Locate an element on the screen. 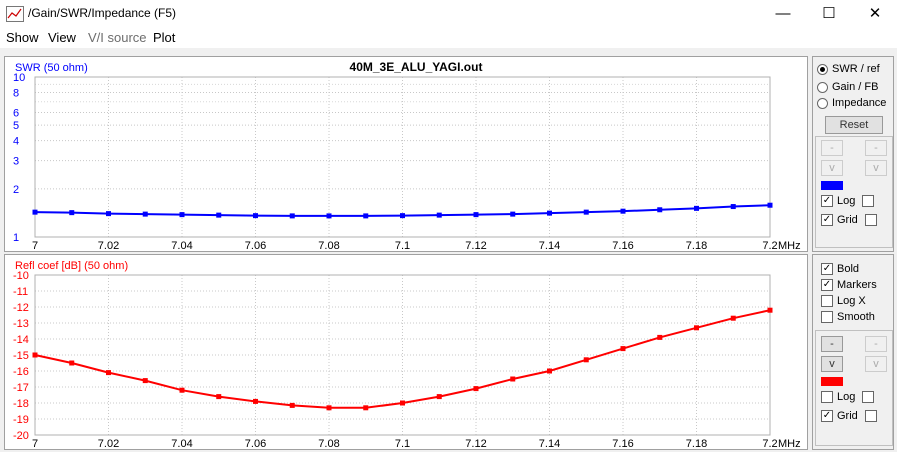 This screenshot has height=452, width=897. radio-gain: Gain / FB is located at coordinates (847, 88).